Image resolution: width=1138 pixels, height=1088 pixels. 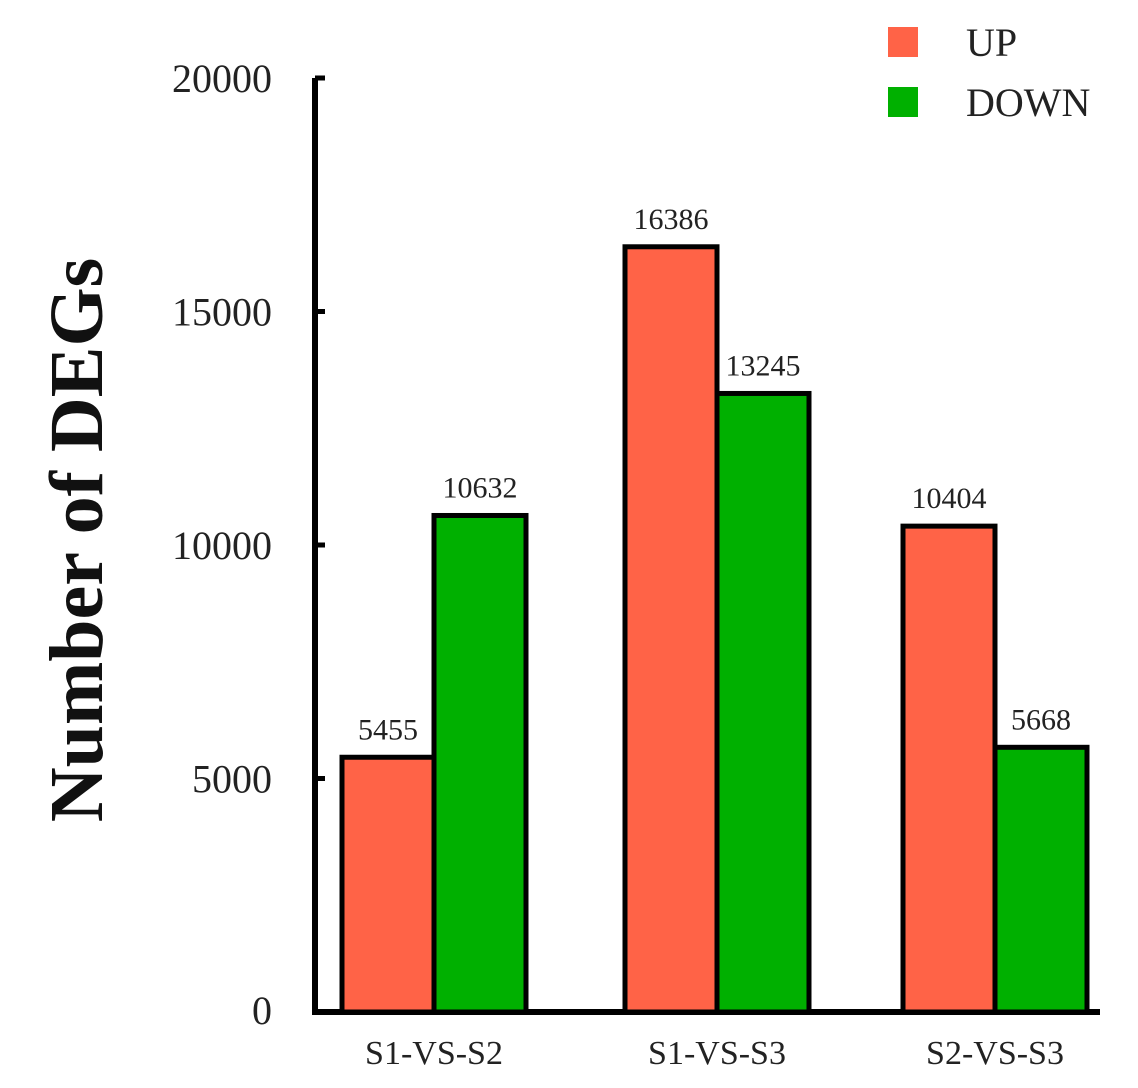 What do you see at coordinates (671, 219) in the screenshot?
I see `data-label-up-2: 16386` at bounding box center [671, 219].